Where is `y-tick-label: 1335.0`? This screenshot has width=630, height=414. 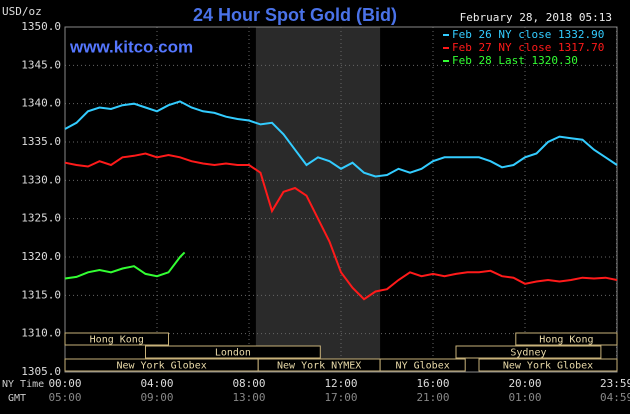
y-tick-label: 1335.0 is located at coordinates (41, 141).